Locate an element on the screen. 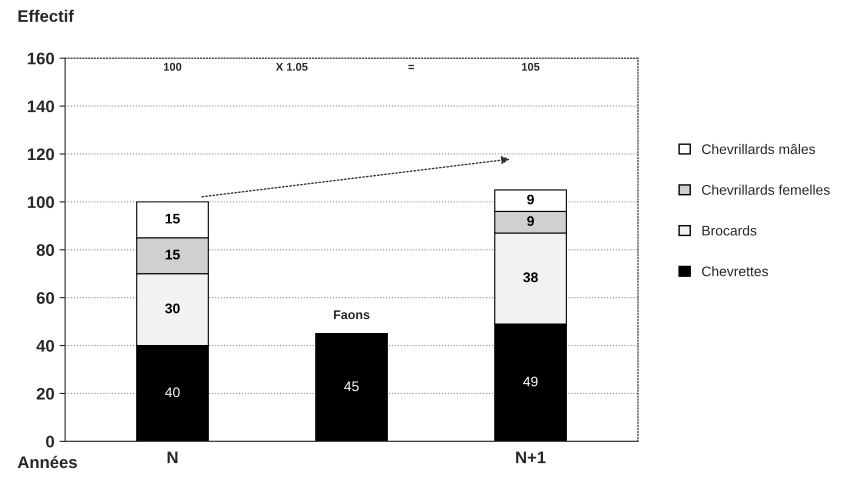 The image size is (868, 485). annotation: X 1.05 is located at coordinates (292, 66).